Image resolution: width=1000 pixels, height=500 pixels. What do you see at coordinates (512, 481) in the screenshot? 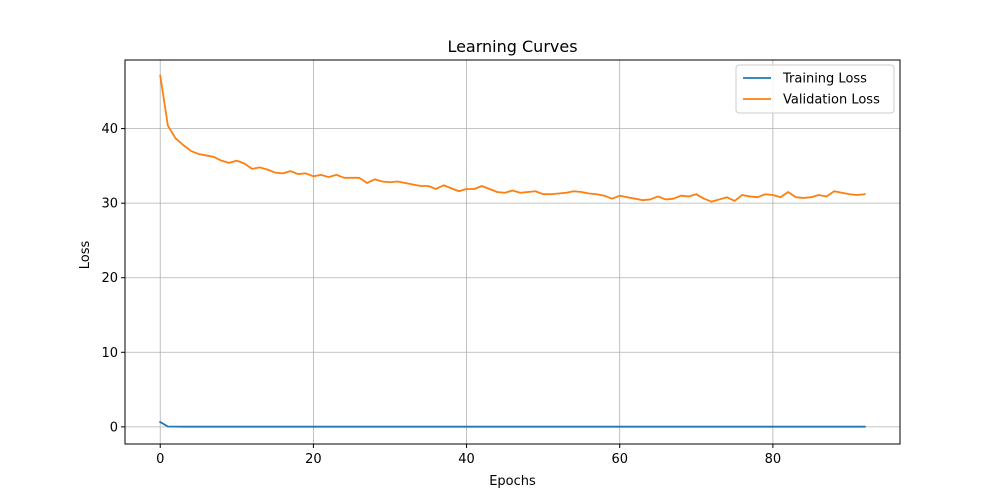
I see `x-axis-label: Epochs` at bounding box center [512, 481].